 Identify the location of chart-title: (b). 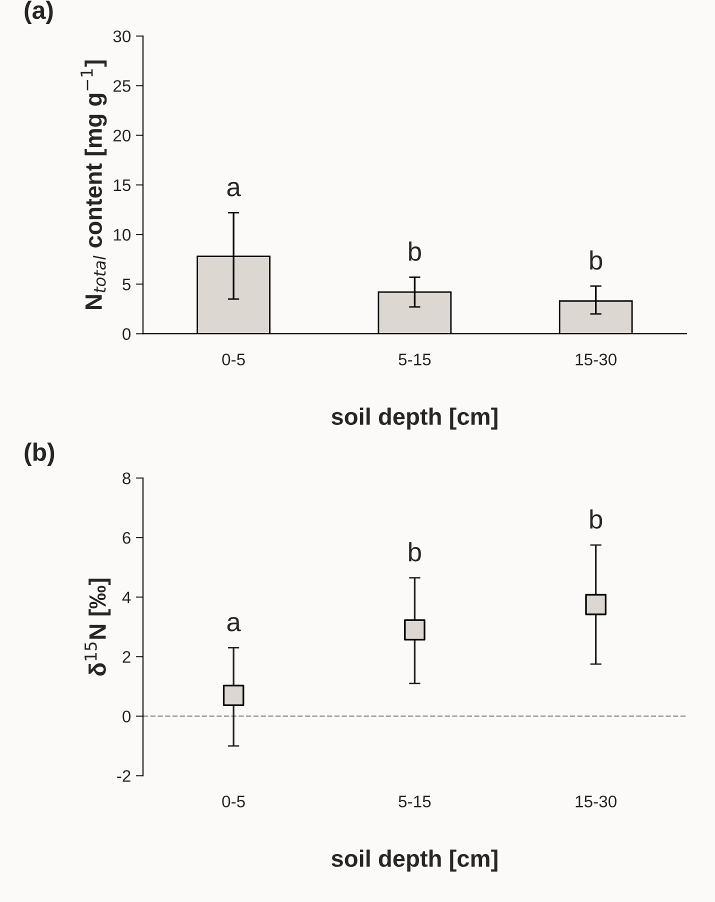
(39, 454).